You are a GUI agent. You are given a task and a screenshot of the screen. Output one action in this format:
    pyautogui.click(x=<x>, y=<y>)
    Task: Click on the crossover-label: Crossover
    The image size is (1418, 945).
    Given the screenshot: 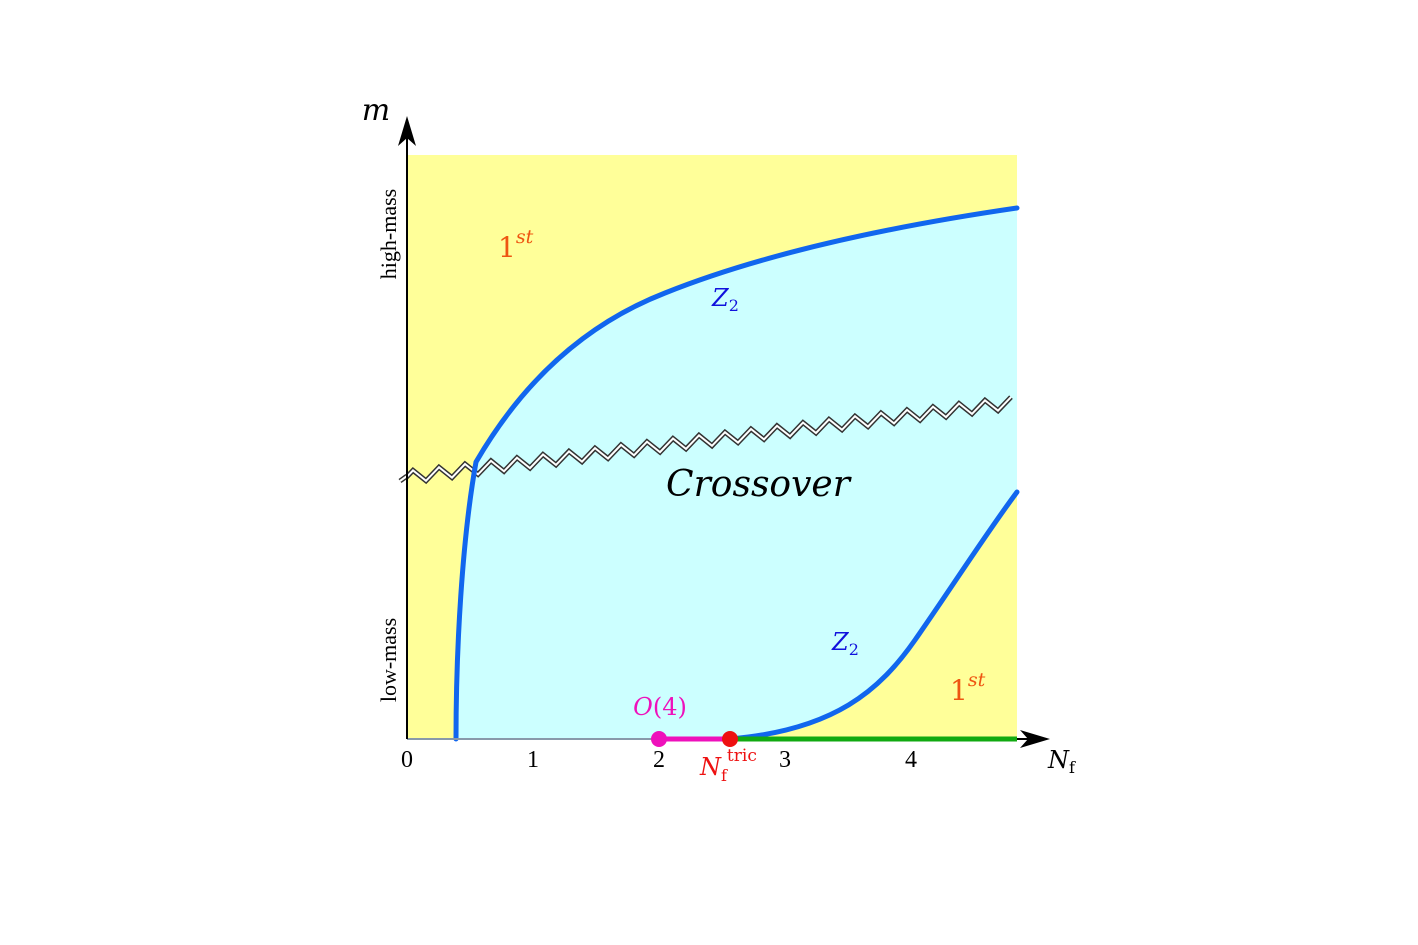 What is the action you would take?
    pyautogui.click(x=759, y=484)
    